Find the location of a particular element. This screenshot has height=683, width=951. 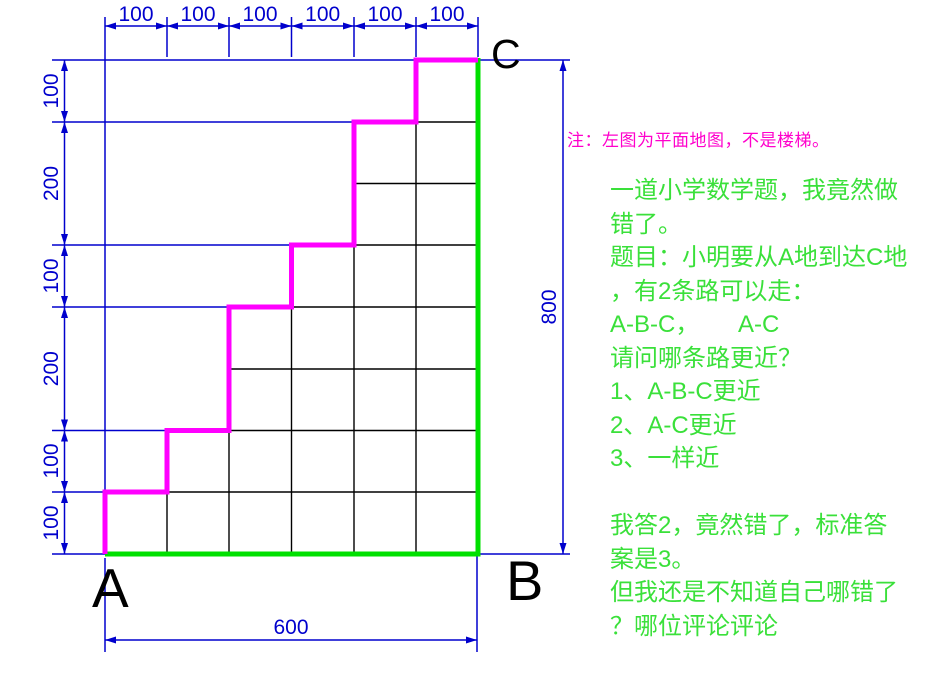

post-line: 请问哪条路更近？ is located at coordinates (706, 358).